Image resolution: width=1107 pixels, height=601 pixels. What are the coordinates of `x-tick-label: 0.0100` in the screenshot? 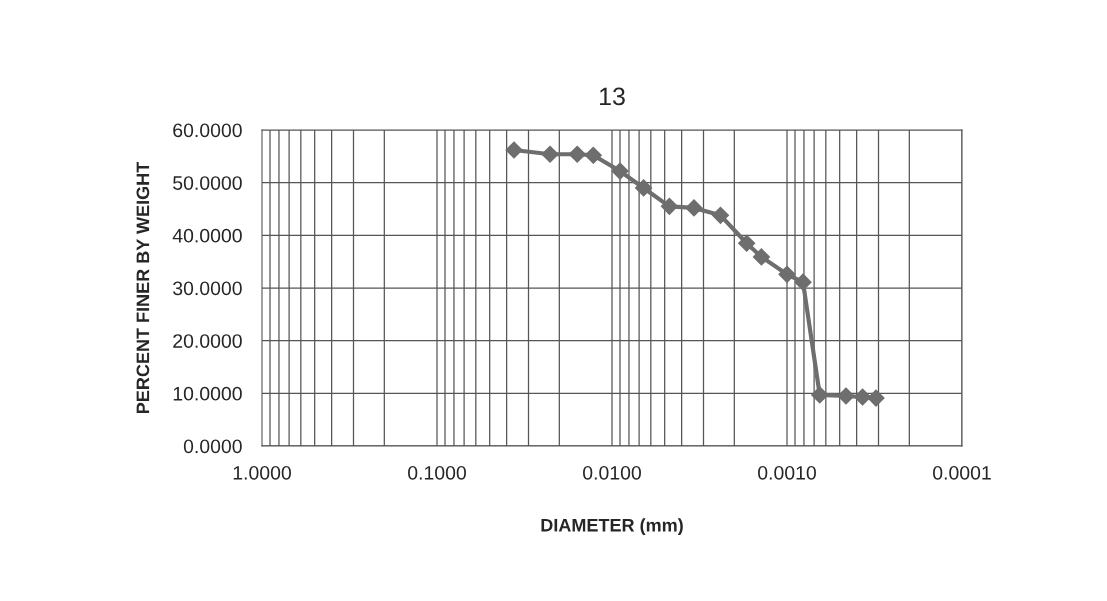 It's located at (612, 472).